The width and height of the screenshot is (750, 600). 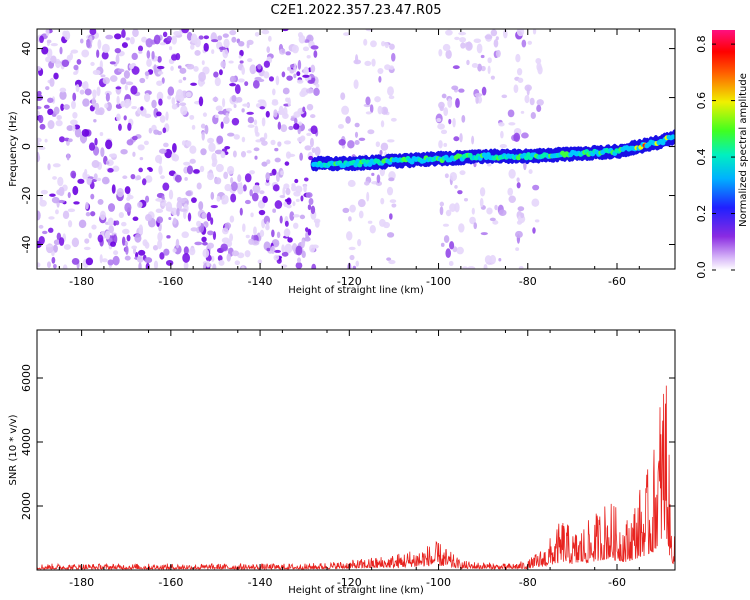 I want to click on colorbar-tick-label: 0.8, so click(x=701, y=44).